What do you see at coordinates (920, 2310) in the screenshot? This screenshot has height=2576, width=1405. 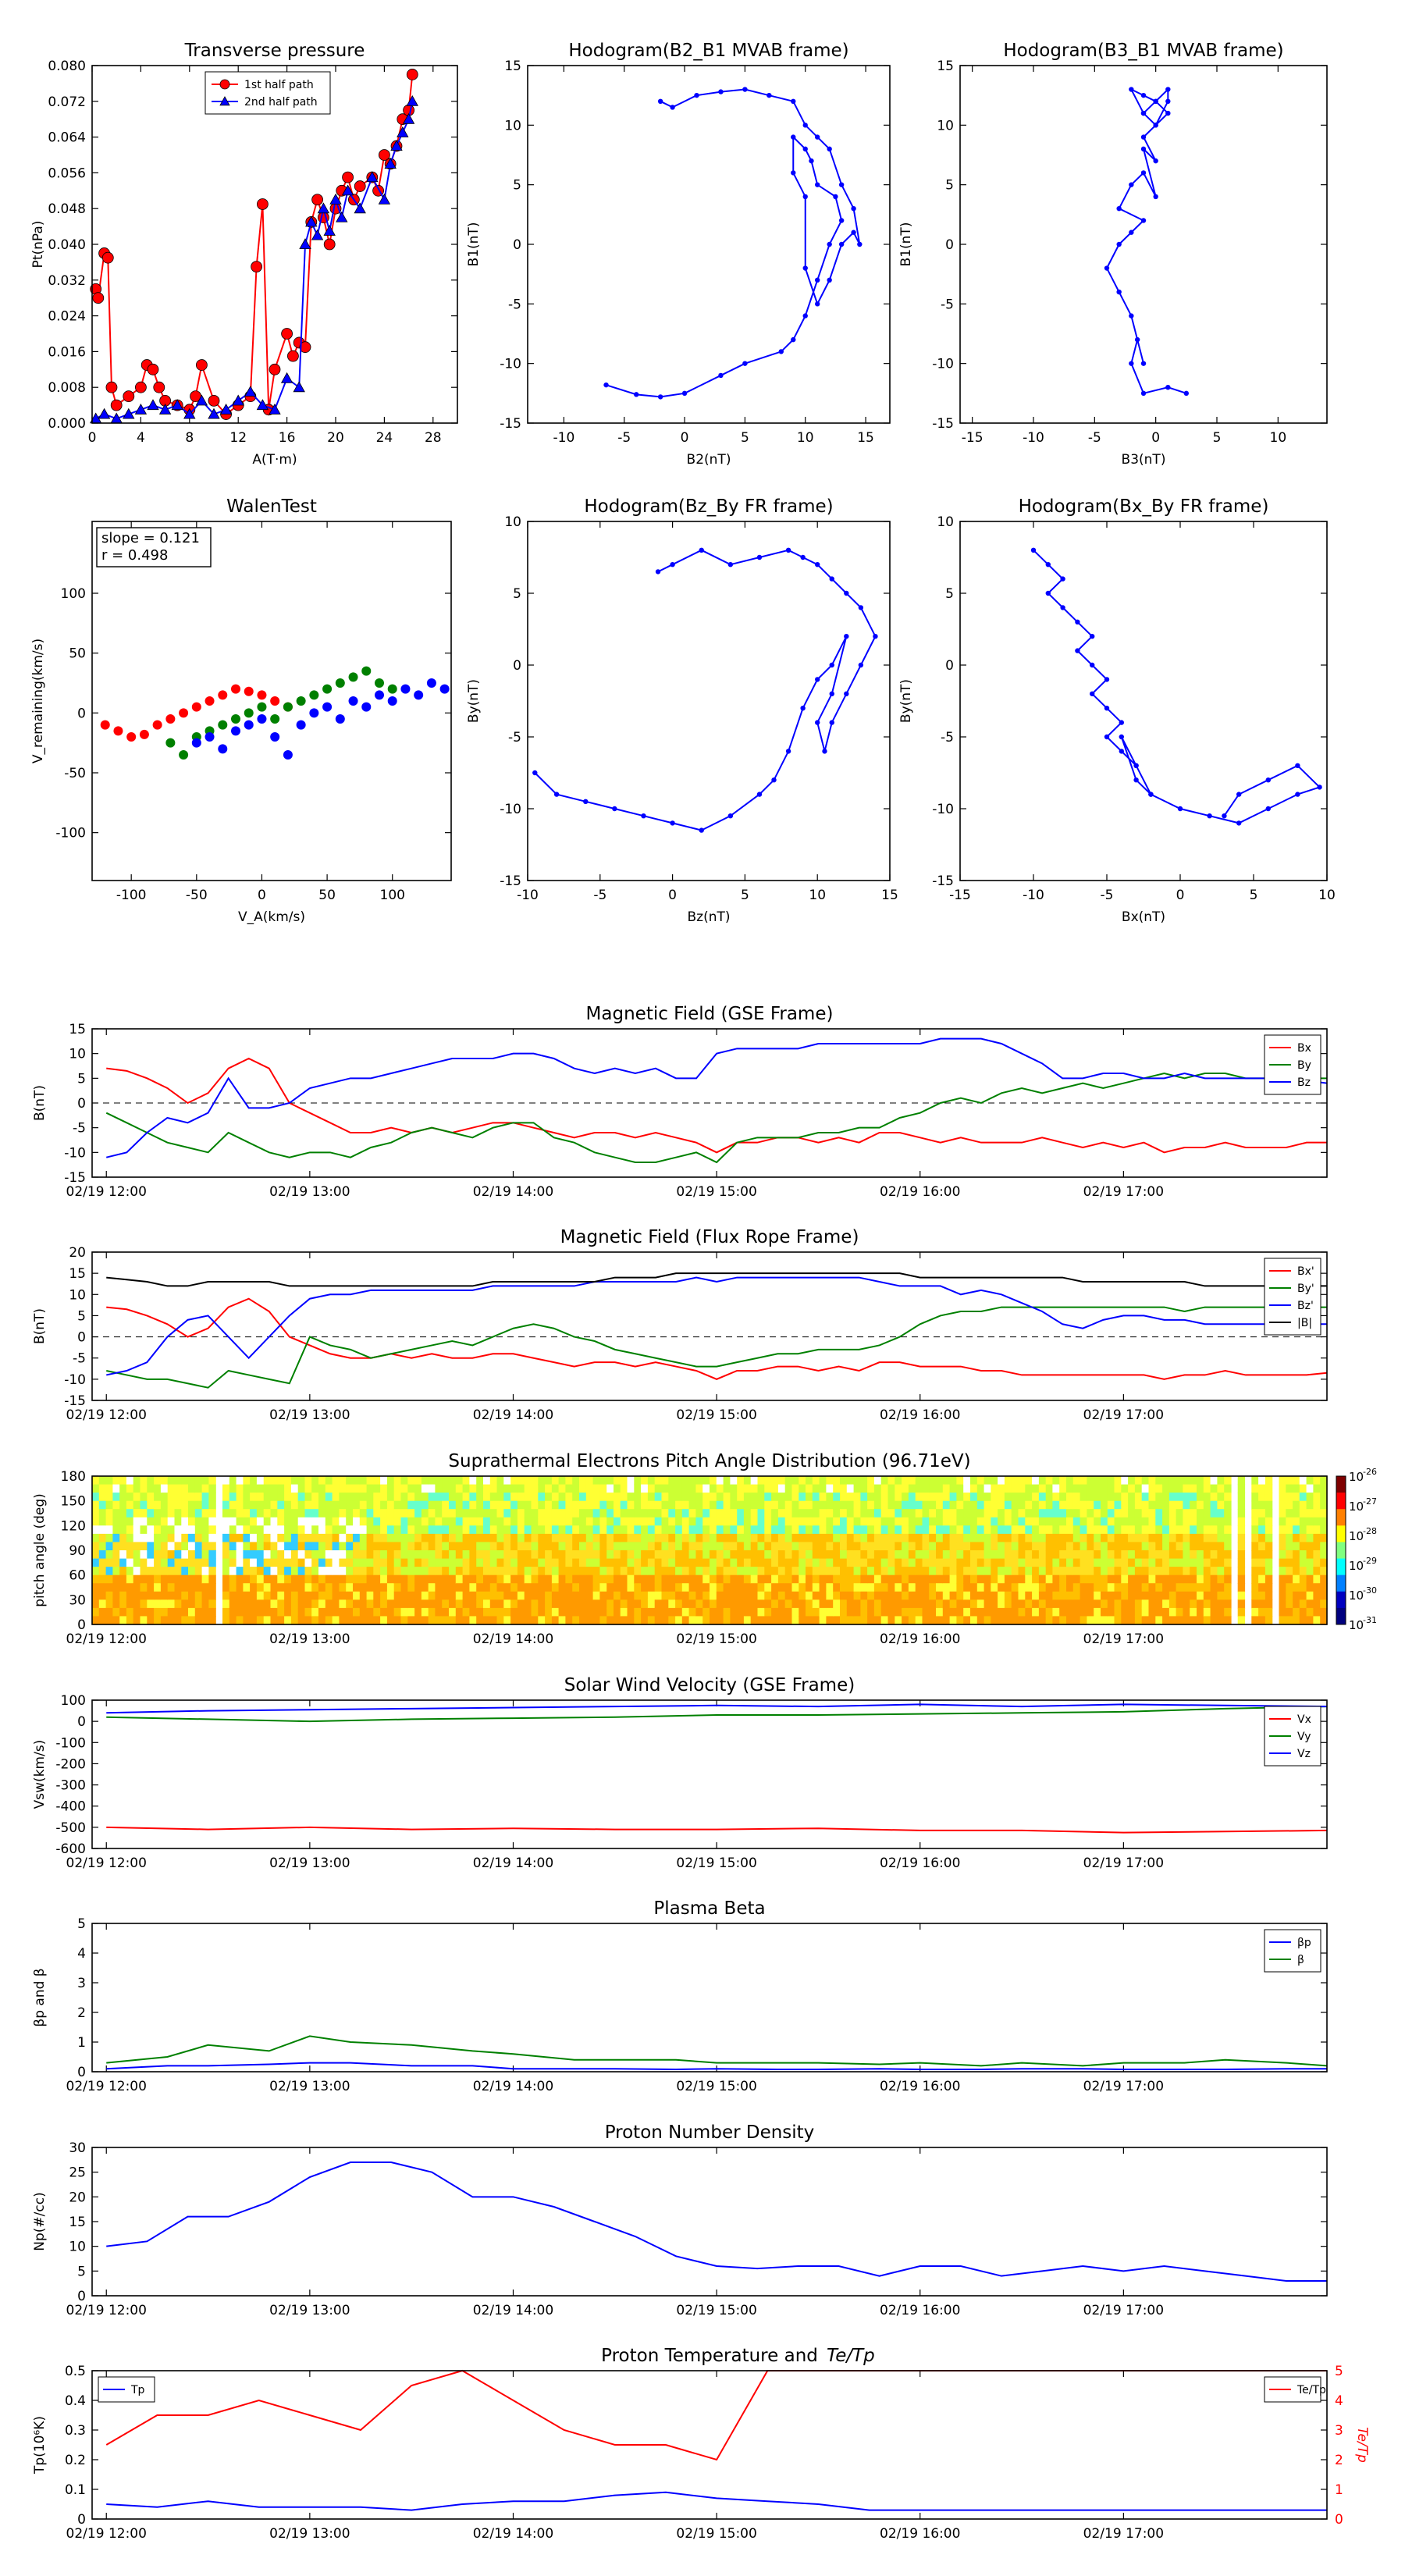 I see `time-tick-label: 02/19 16:00` at bounding box center [920, 2310].